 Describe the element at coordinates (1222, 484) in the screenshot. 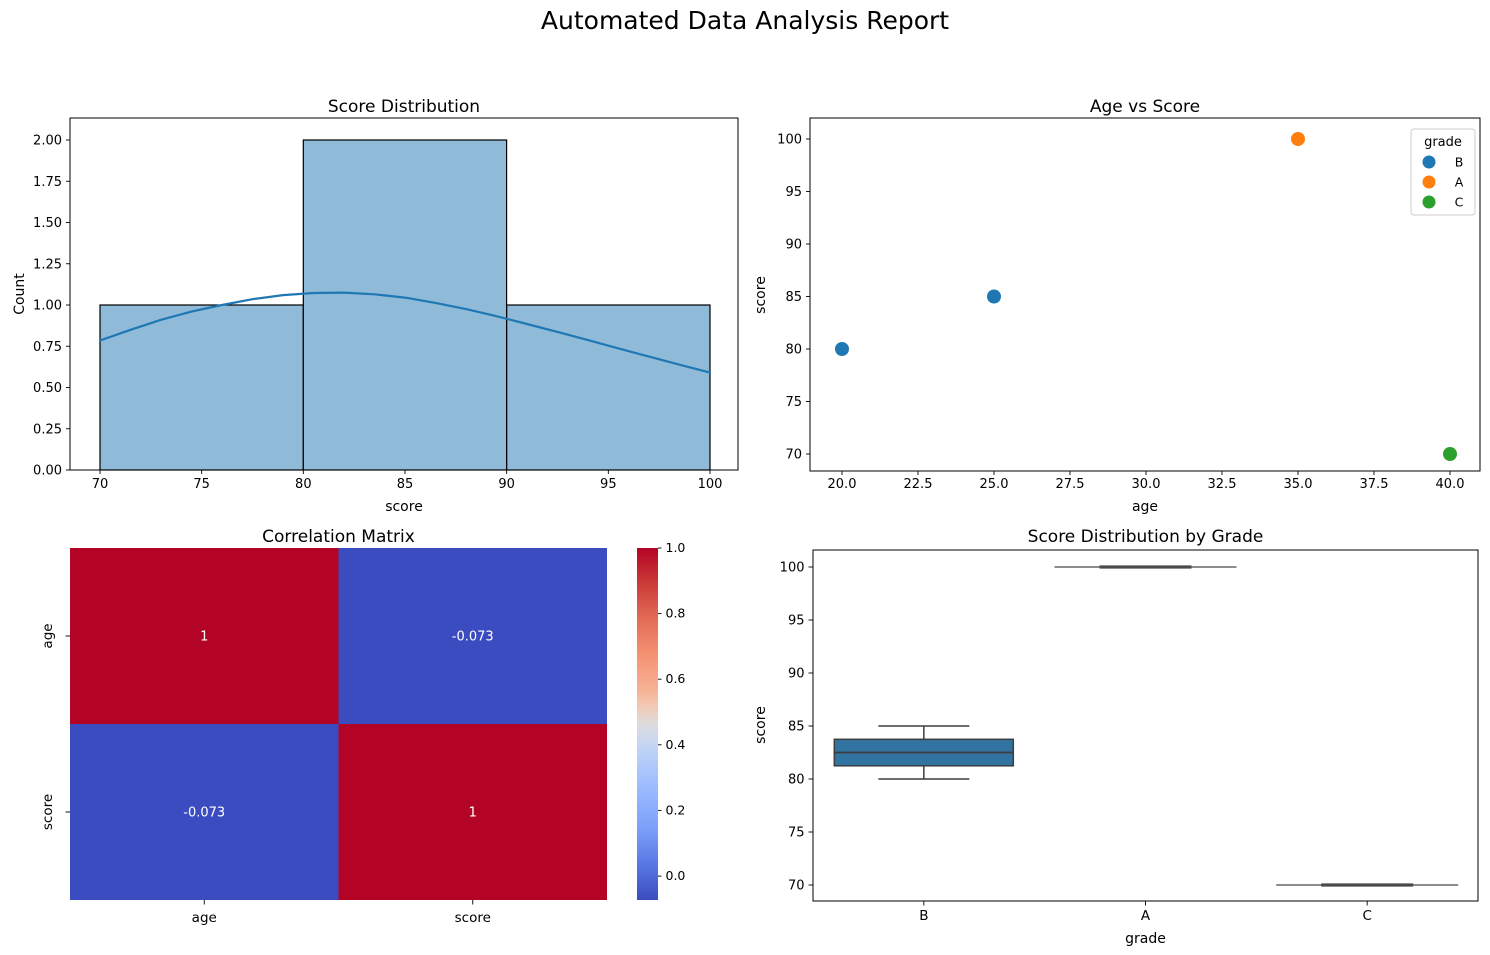

I see `x-tick-label: 32.5` at that location.